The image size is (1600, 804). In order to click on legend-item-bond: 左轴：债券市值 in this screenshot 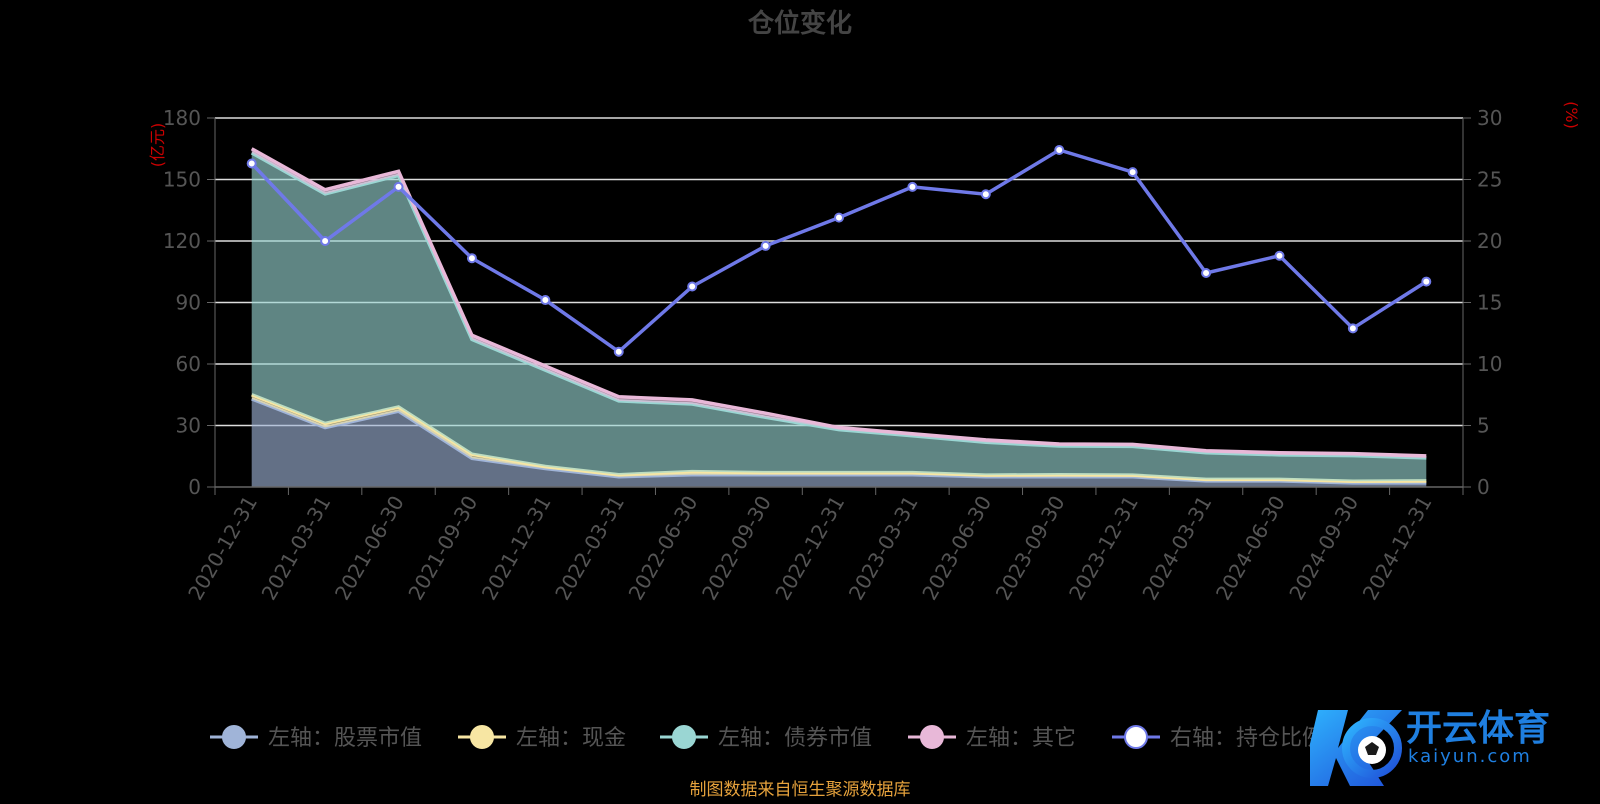, I will do `click(766, 738)`.